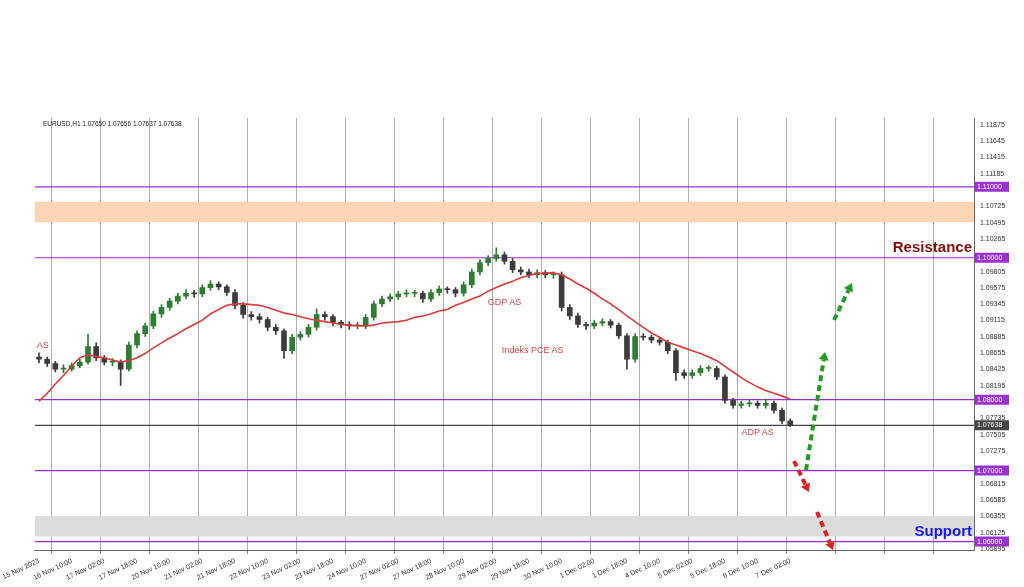  Describe the element at coordinates (42, 344) in the screenshot. I see `annotation: AS` at that location.